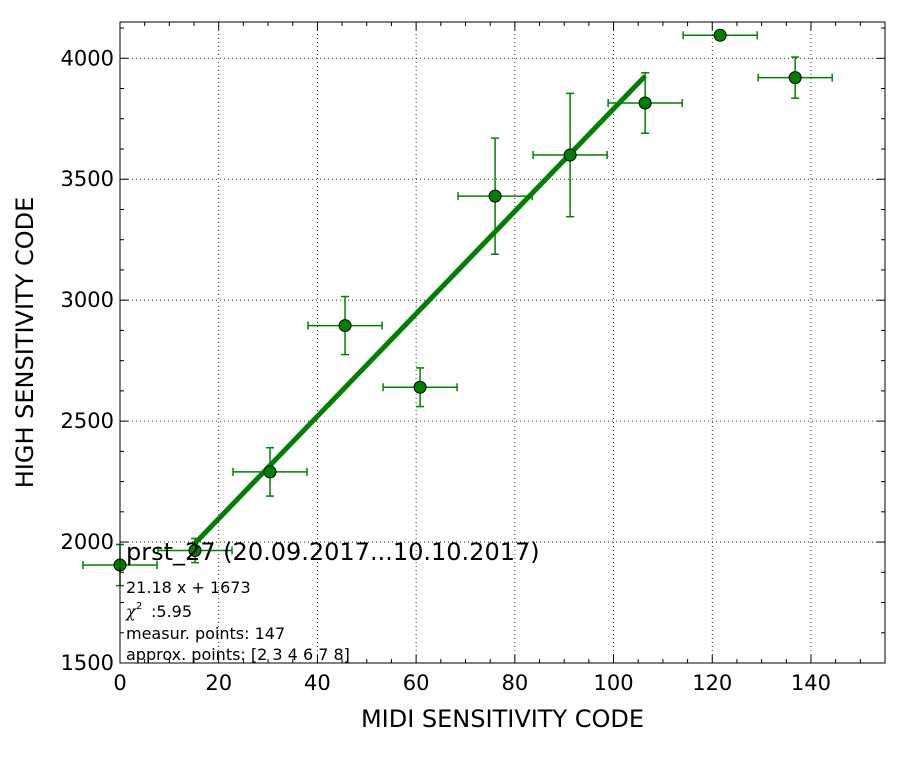 The width and height of the screenshot is (912, 762). I want to click on annotation-approx-points: approx. points: [2 3 4 6 7 8], so click(238, 654).